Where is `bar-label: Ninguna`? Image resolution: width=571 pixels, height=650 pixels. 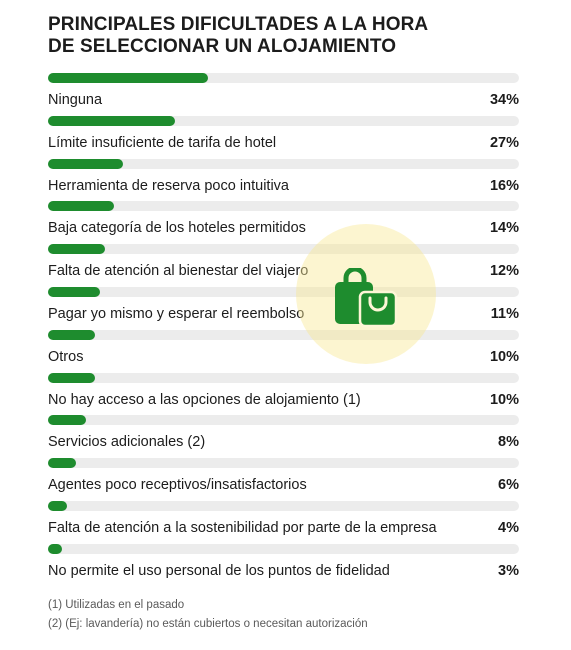 bar-label: Ninguna is located at coordinates (75, 100).